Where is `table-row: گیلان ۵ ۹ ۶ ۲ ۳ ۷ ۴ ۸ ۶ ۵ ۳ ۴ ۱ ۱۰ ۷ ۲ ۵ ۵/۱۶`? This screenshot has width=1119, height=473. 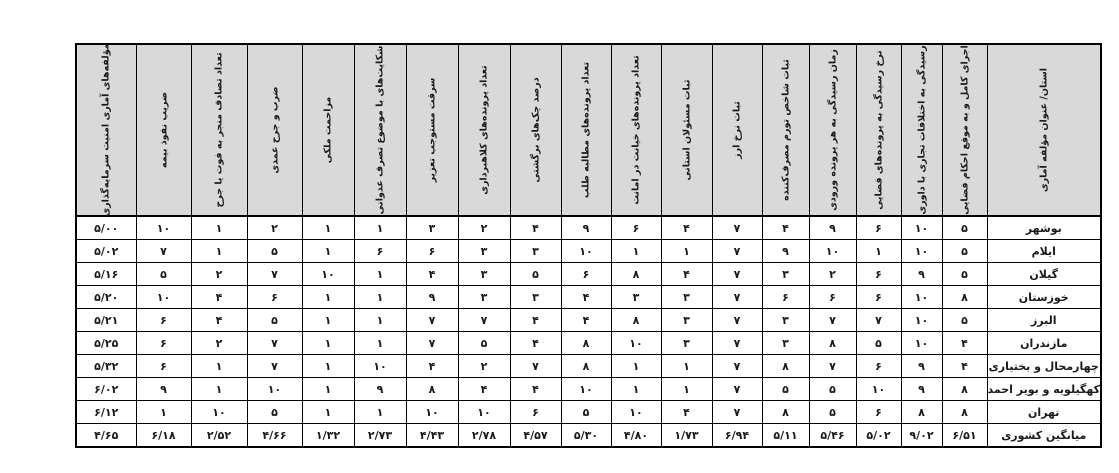 table-row: گیلان ۵ ۹ ۶ ۲ ۳ ۷ ۴ ۸ ۶ ۵ ۳ ۴ ۱ ۱۰ ۷ ۲ ۵ ۵/۱۶ is located at coordinates (588, 274).